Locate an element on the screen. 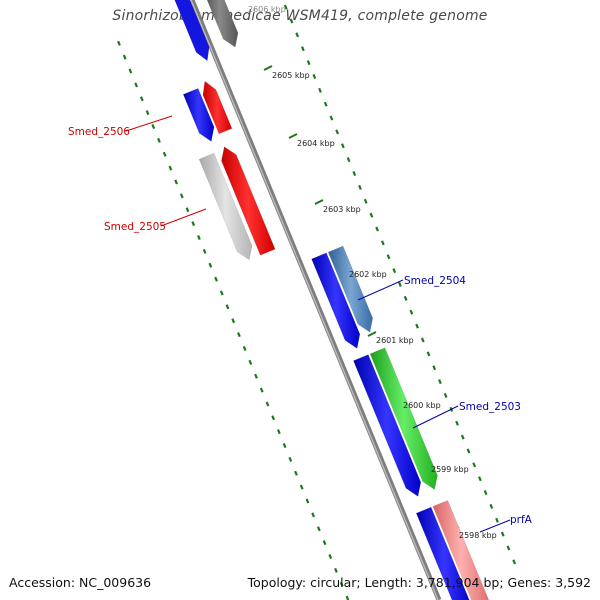 This screenshot has width=600, height=600. scale-label-2601: 2601 kbp is located at coordinates (395, 340).